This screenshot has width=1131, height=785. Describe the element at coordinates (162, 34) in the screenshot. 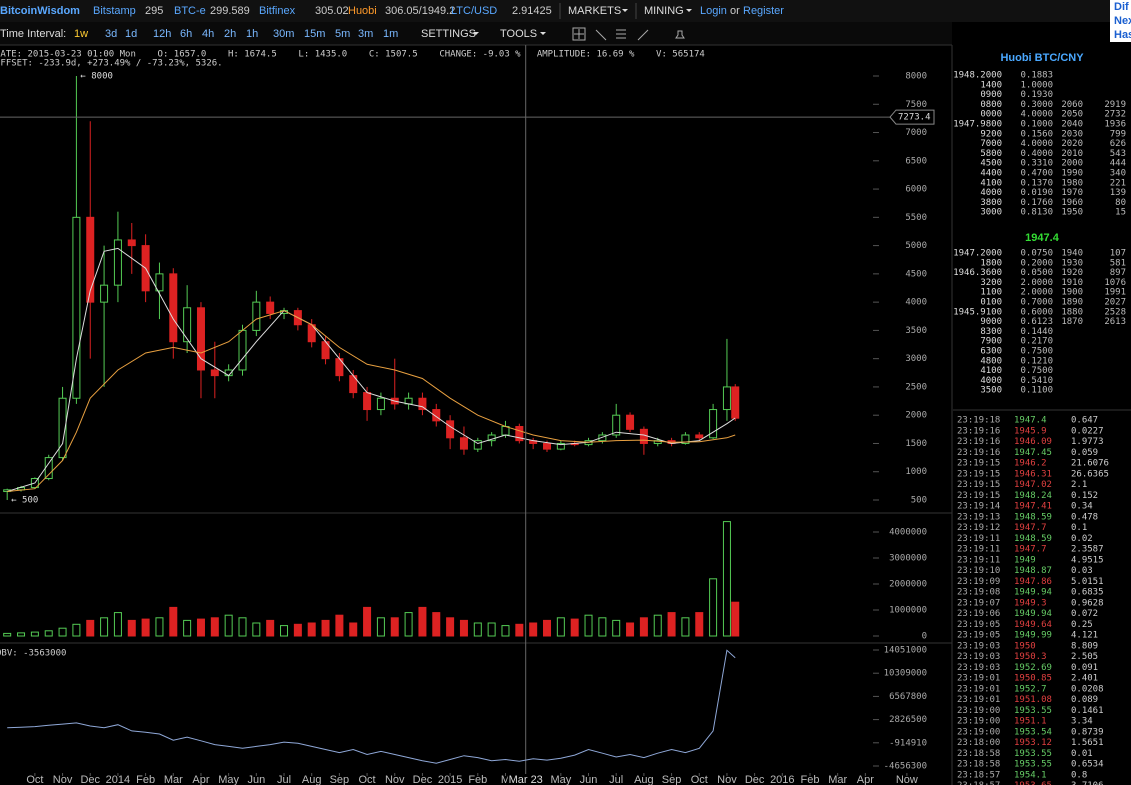

I see `interval-button: 12h` at that location.